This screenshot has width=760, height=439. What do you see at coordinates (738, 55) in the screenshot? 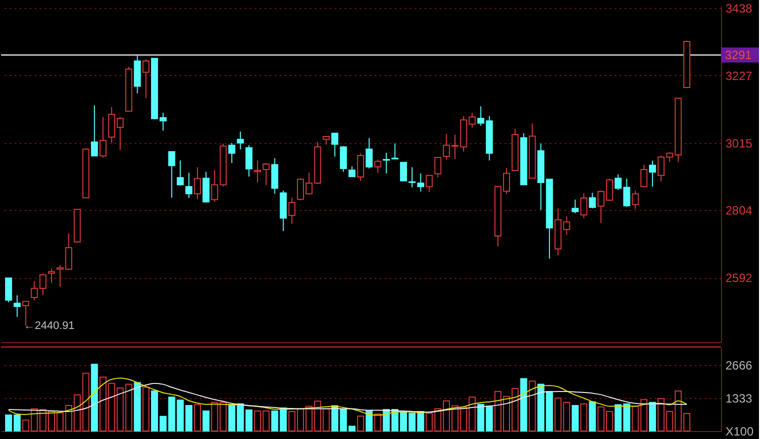
I see `ref-line-label: 3291` at bounding box center [738, 55].